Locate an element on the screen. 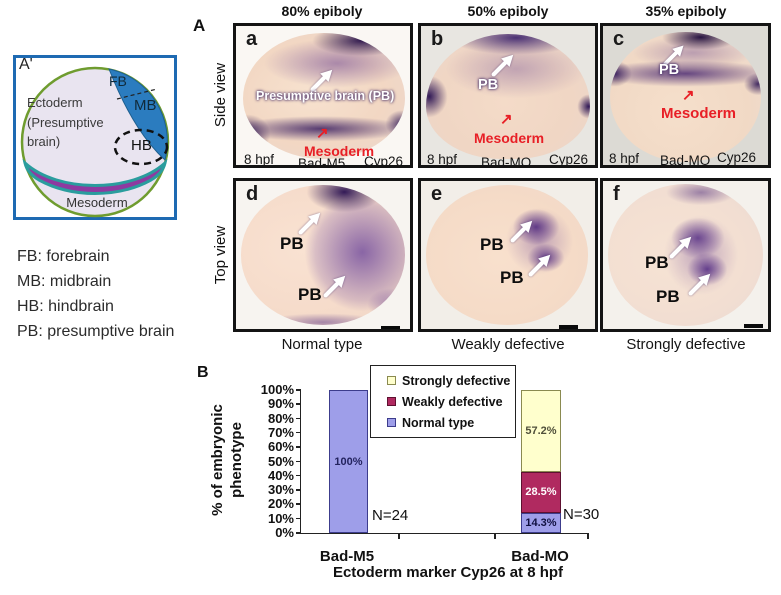 This screenshot has width=781, height=595. embryo-schematic-drawing is located at coordinates (95, 137).